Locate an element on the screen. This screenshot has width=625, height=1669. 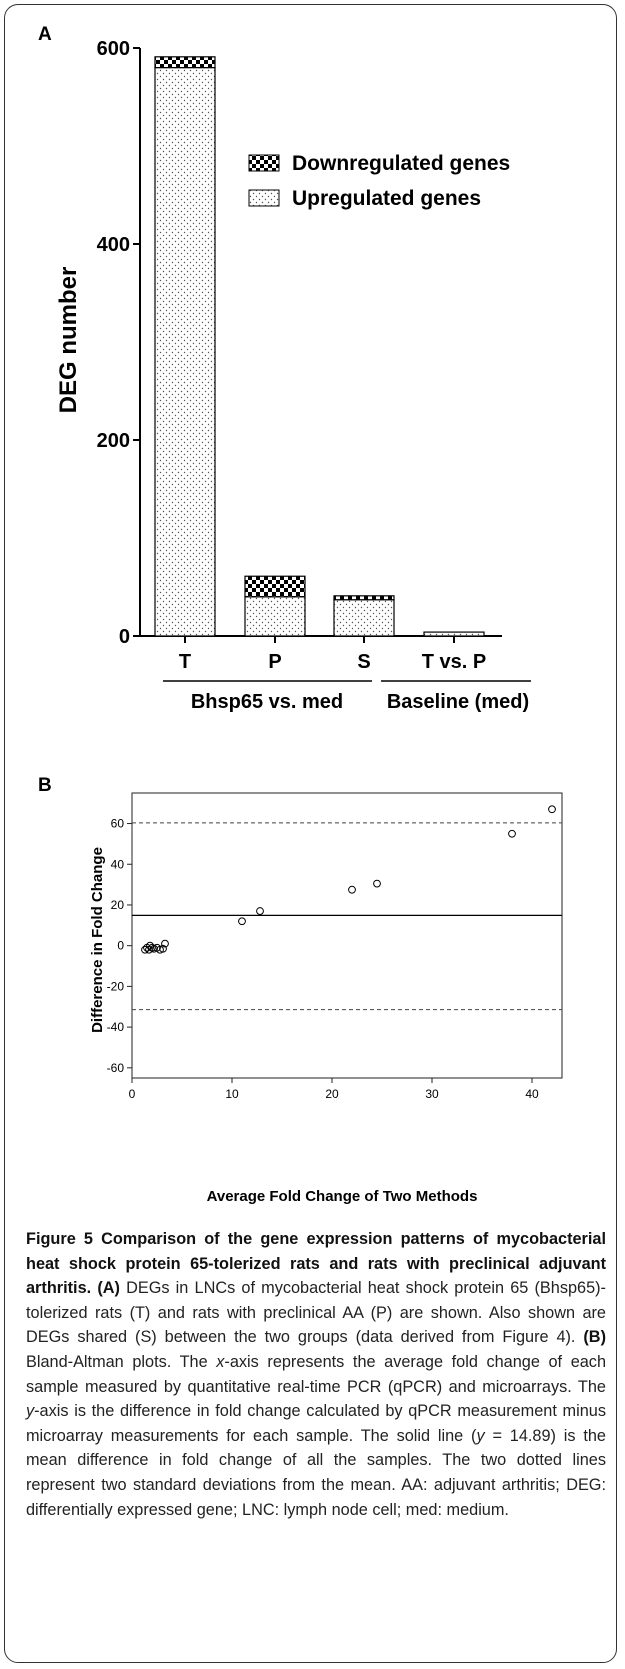
x-tick-label: 10 is located at coordinates (232, 1094).